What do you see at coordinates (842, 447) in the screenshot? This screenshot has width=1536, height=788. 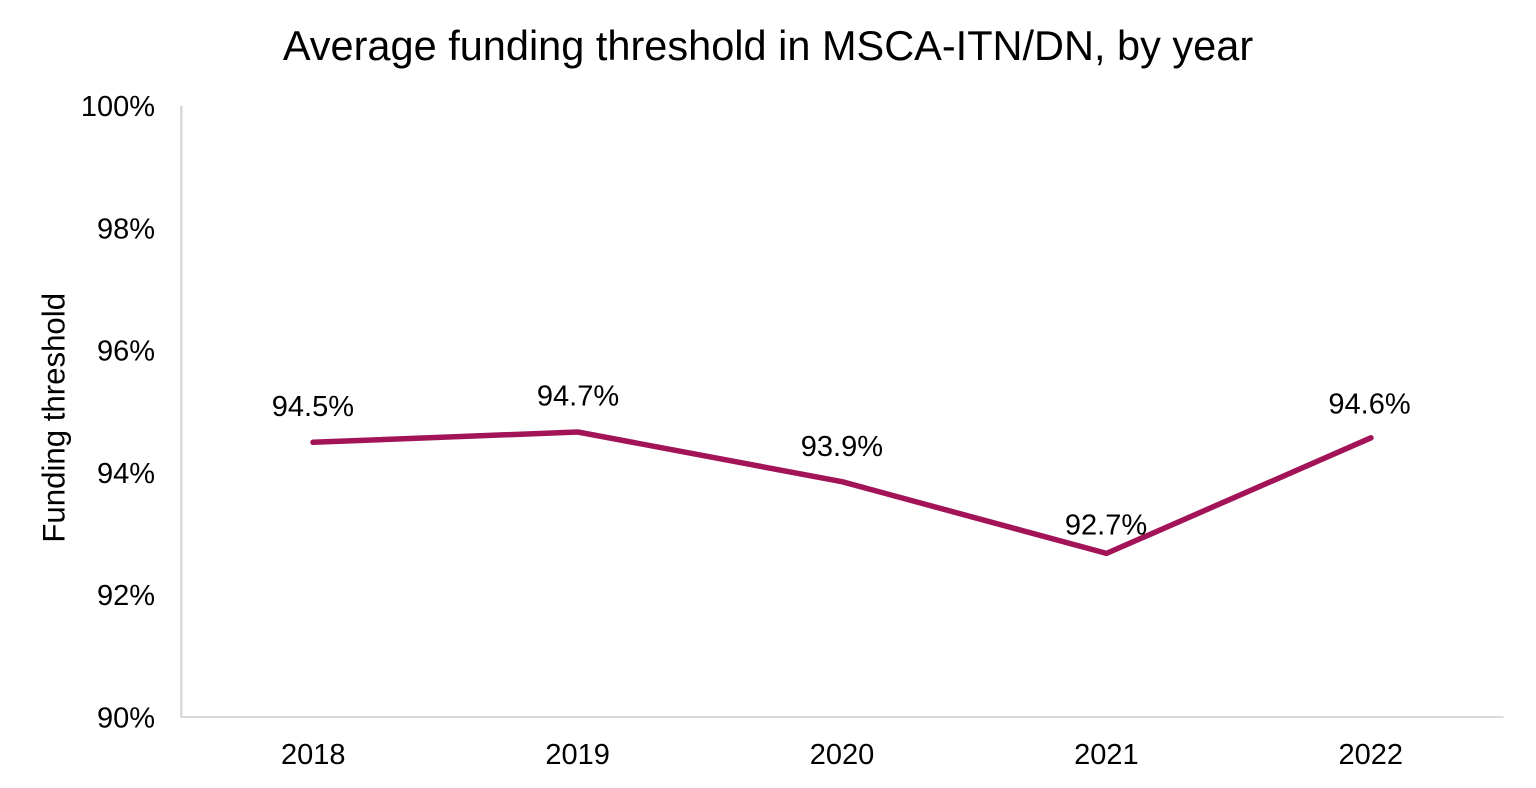 I see `svg-text: 93.9%` at bounding box center [842, 447].